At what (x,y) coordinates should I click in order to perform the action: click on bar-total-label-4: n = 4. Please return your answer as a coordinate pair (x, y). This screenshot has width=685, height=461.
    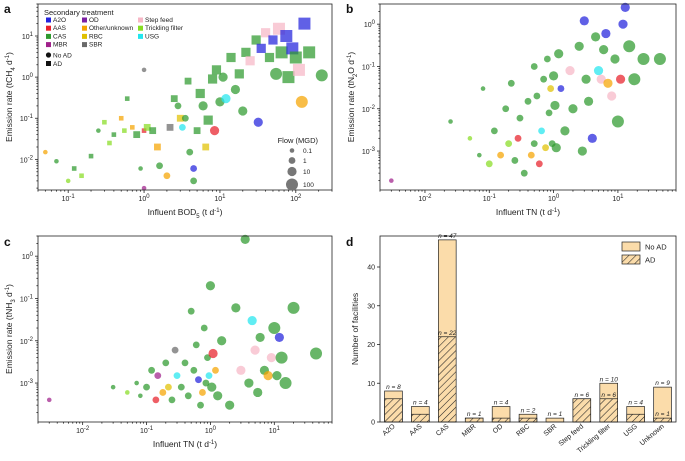
    Looking at the image, I should click on (501, 403).